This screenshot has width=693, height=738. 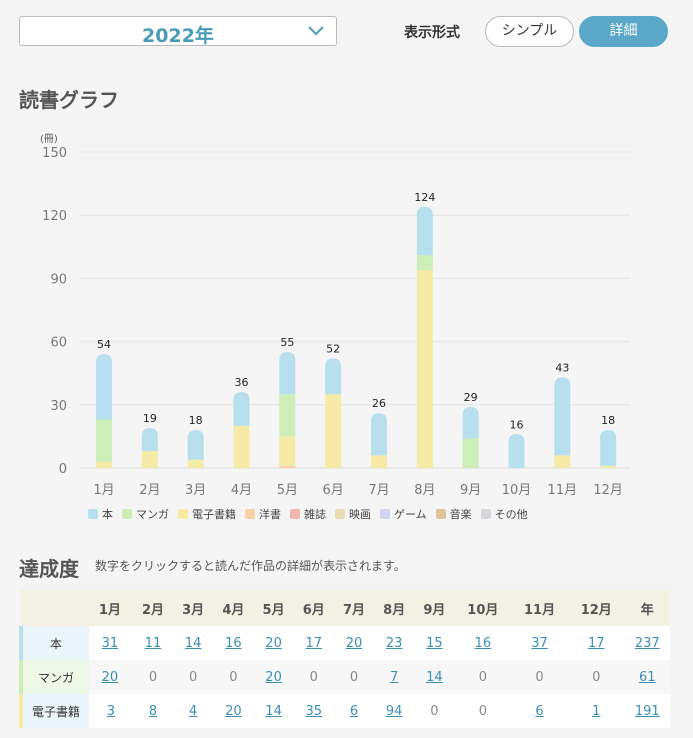 I want to click on table-cell: 11, so click(x=153, y=643).